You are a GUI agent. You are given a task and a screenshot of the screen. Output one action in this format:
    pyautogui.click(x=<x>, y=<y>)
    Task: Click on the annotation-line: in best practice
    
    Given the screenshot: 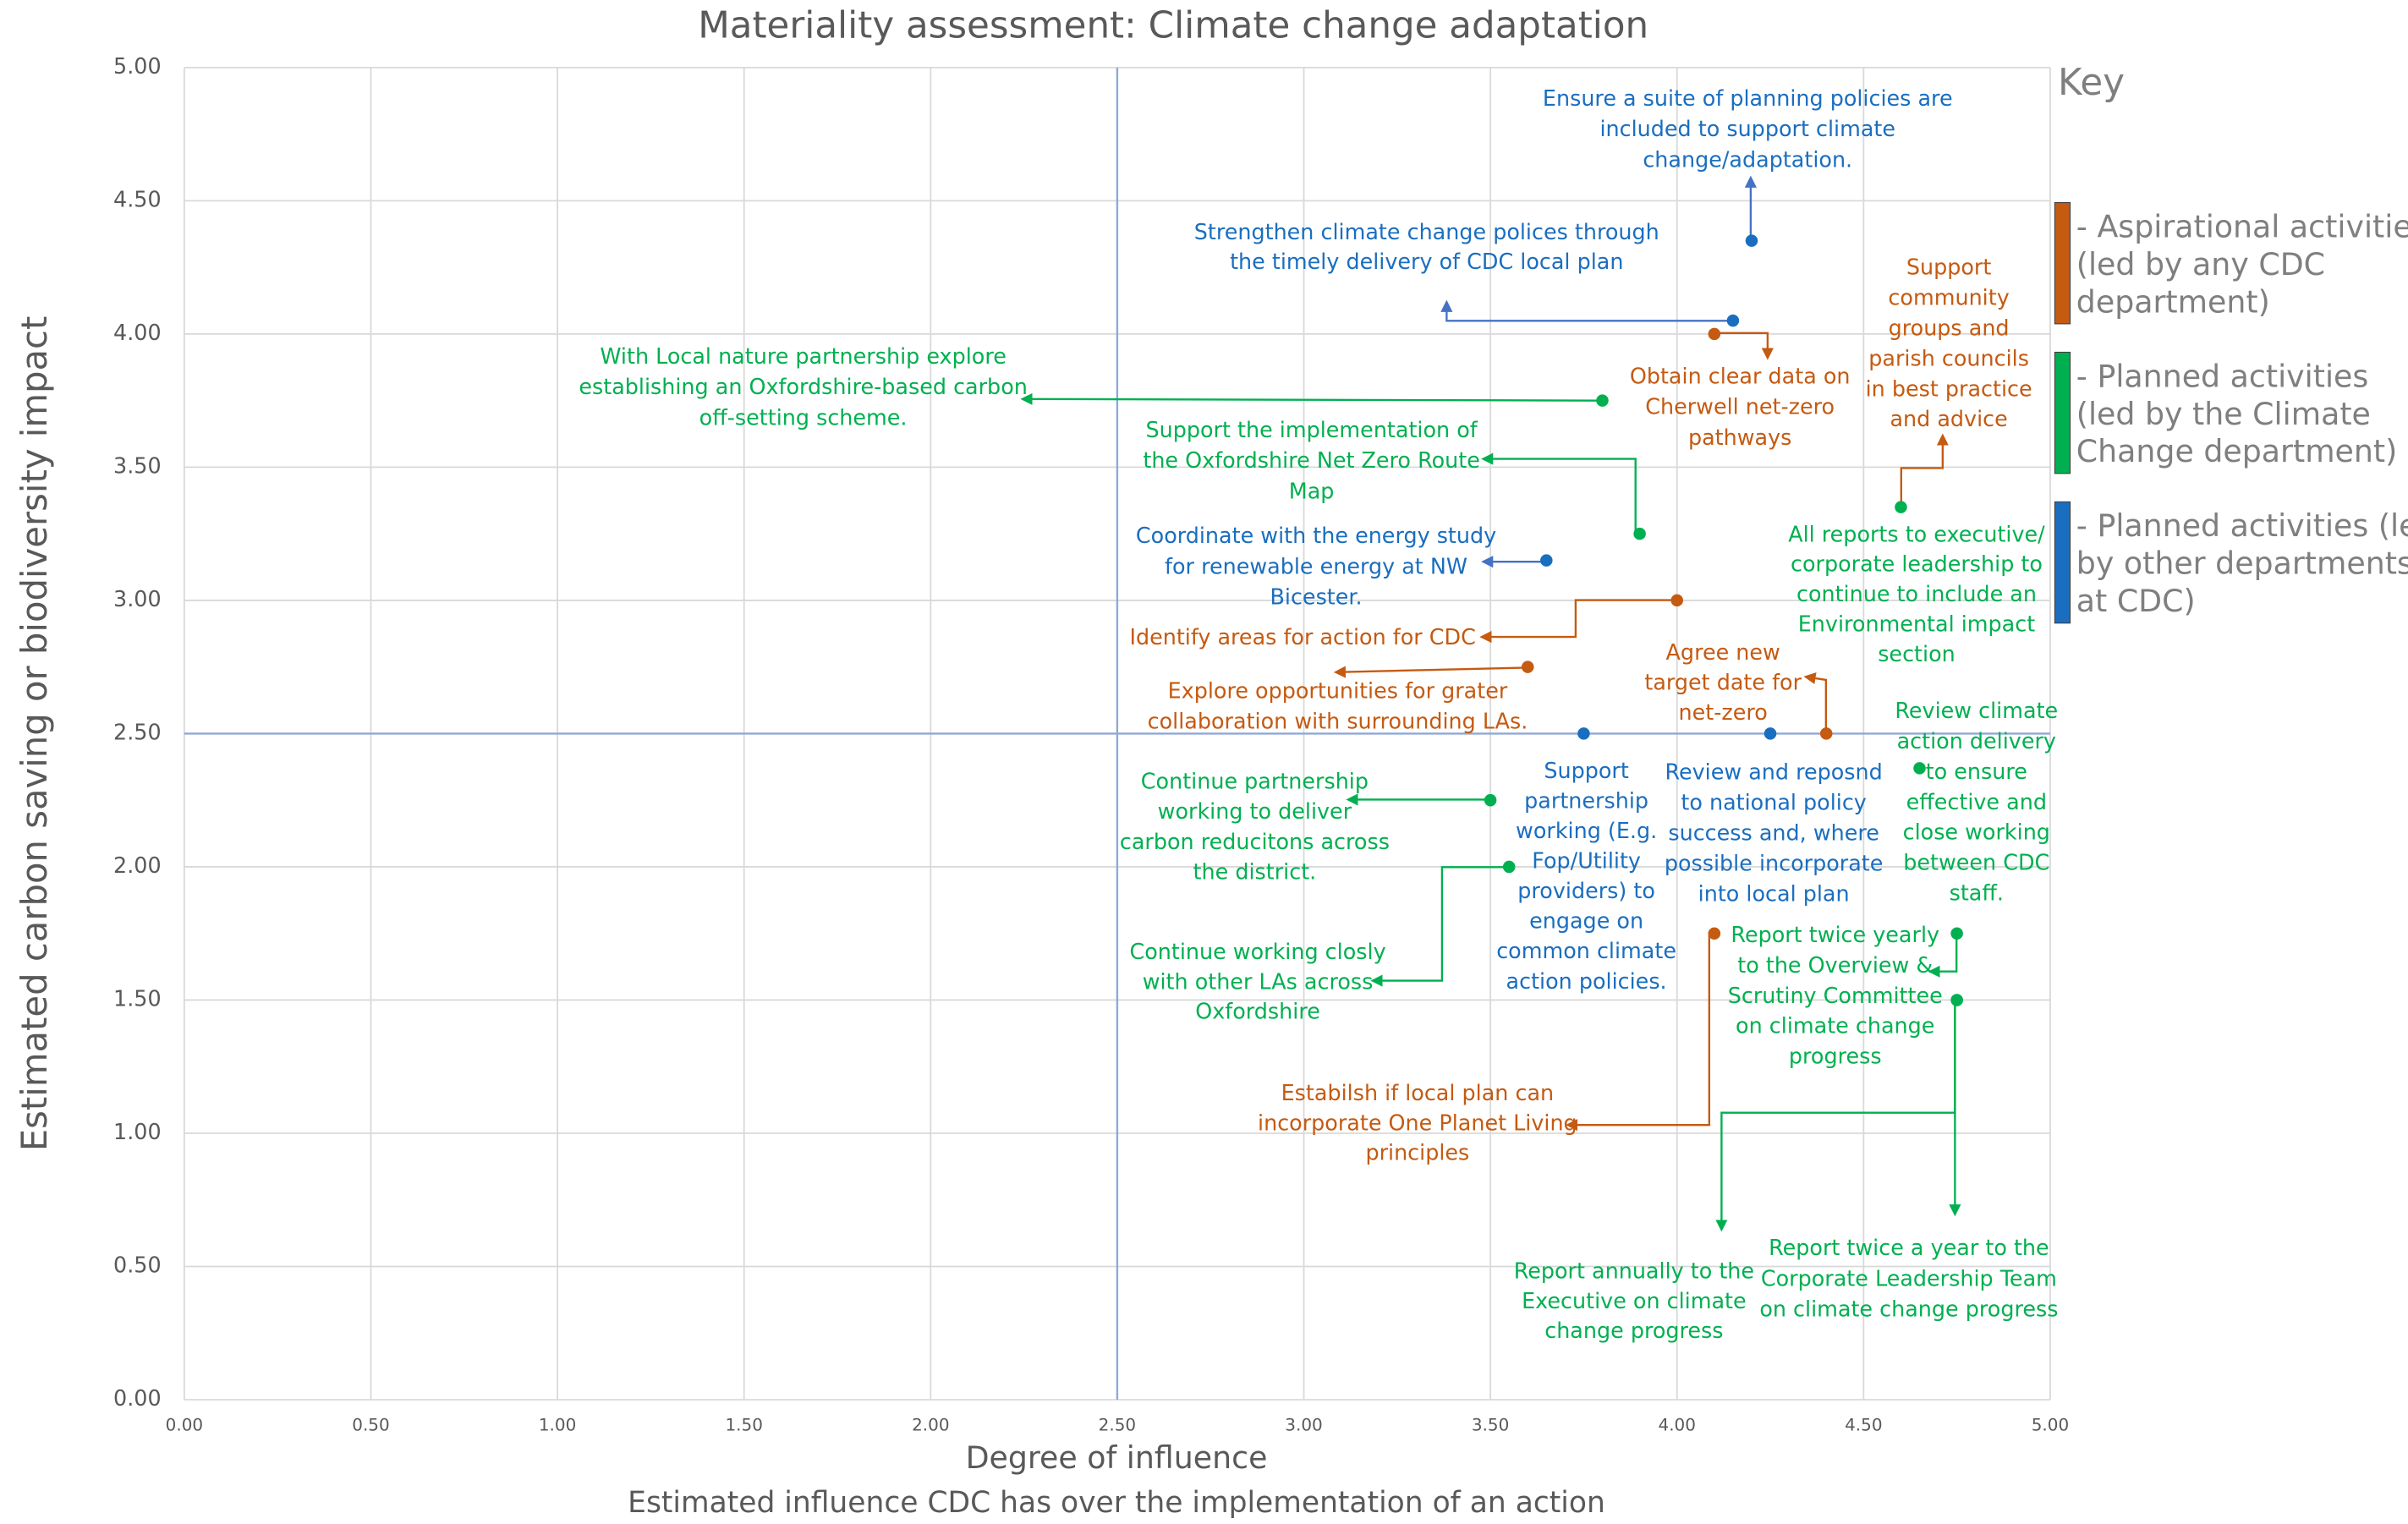 What is the action you would take?
    pyautogui.click(x=1949, y=388)
    